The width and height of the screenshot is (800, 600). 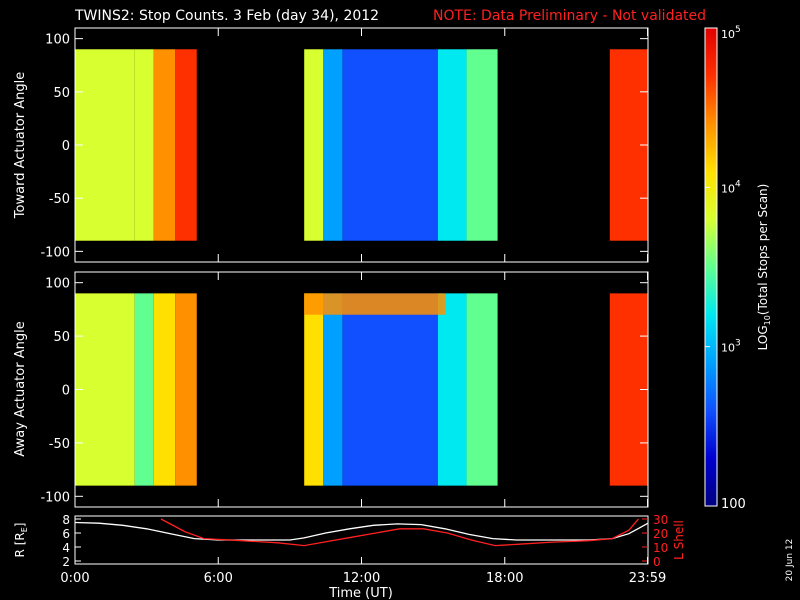 I want to click on colorbar-tick-label: 10⁴, so click(x=731, y=187).